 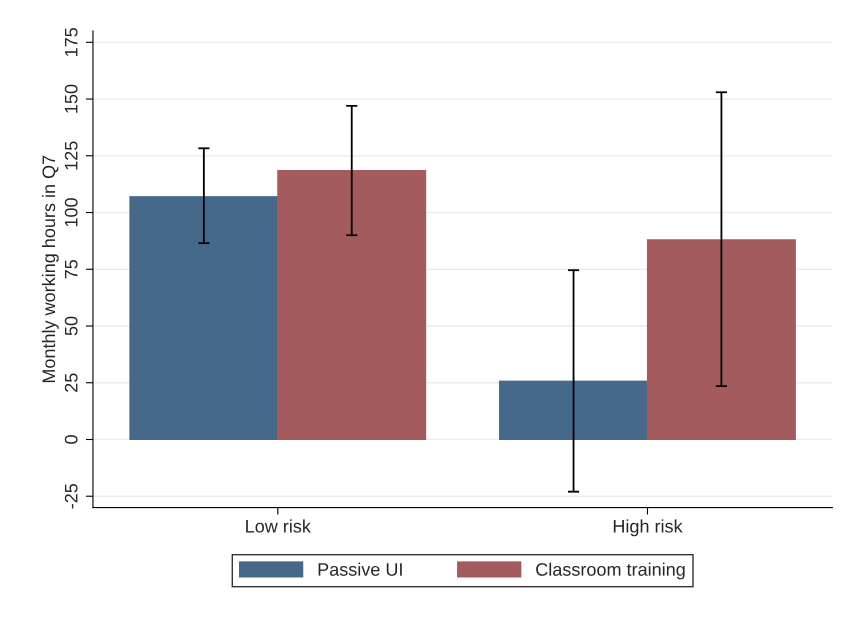 What do you see at coordinates (648, 527) in the screenshot?
I see `x-tick-label: High risk` at bounding box center [648, 527].